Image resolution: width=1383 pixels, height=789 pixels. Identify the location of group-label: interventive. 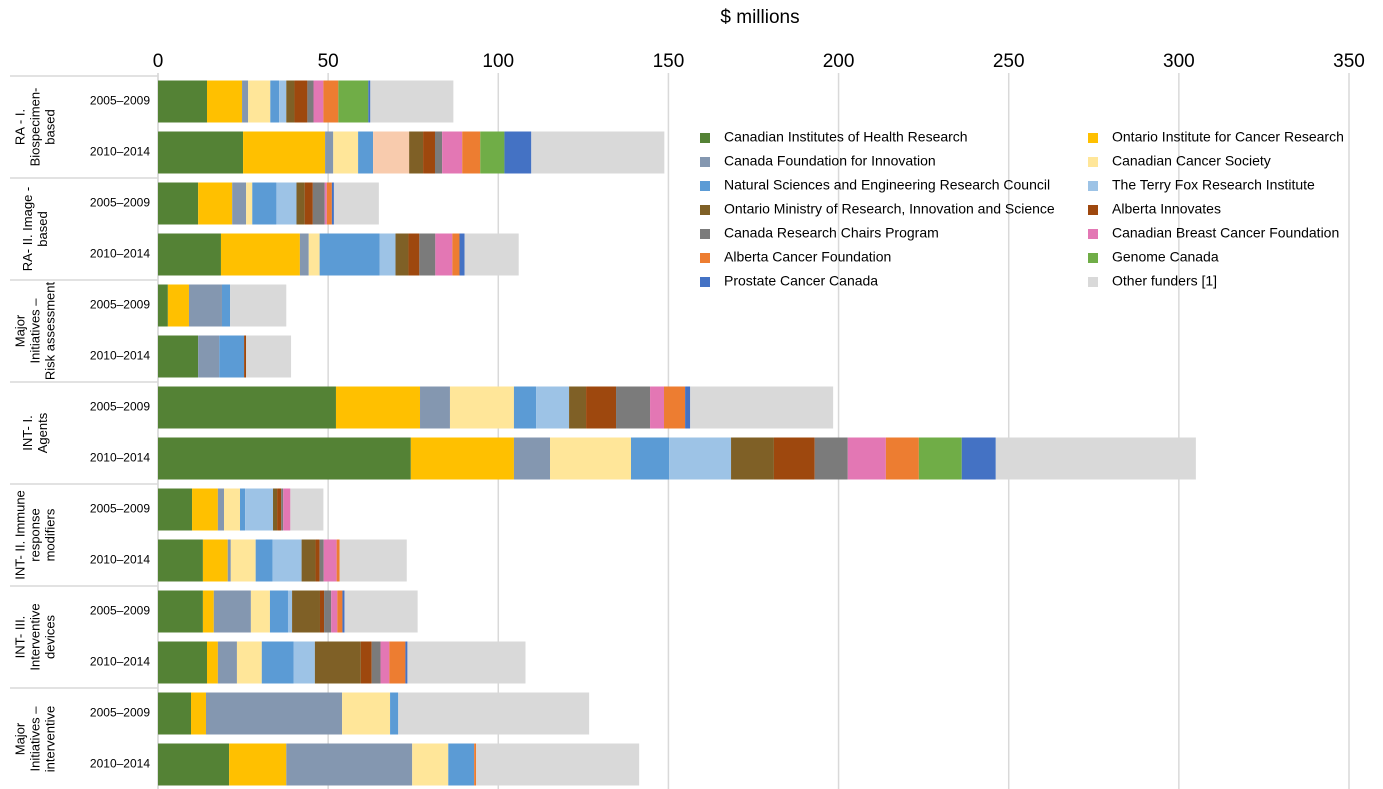
(49, 739).